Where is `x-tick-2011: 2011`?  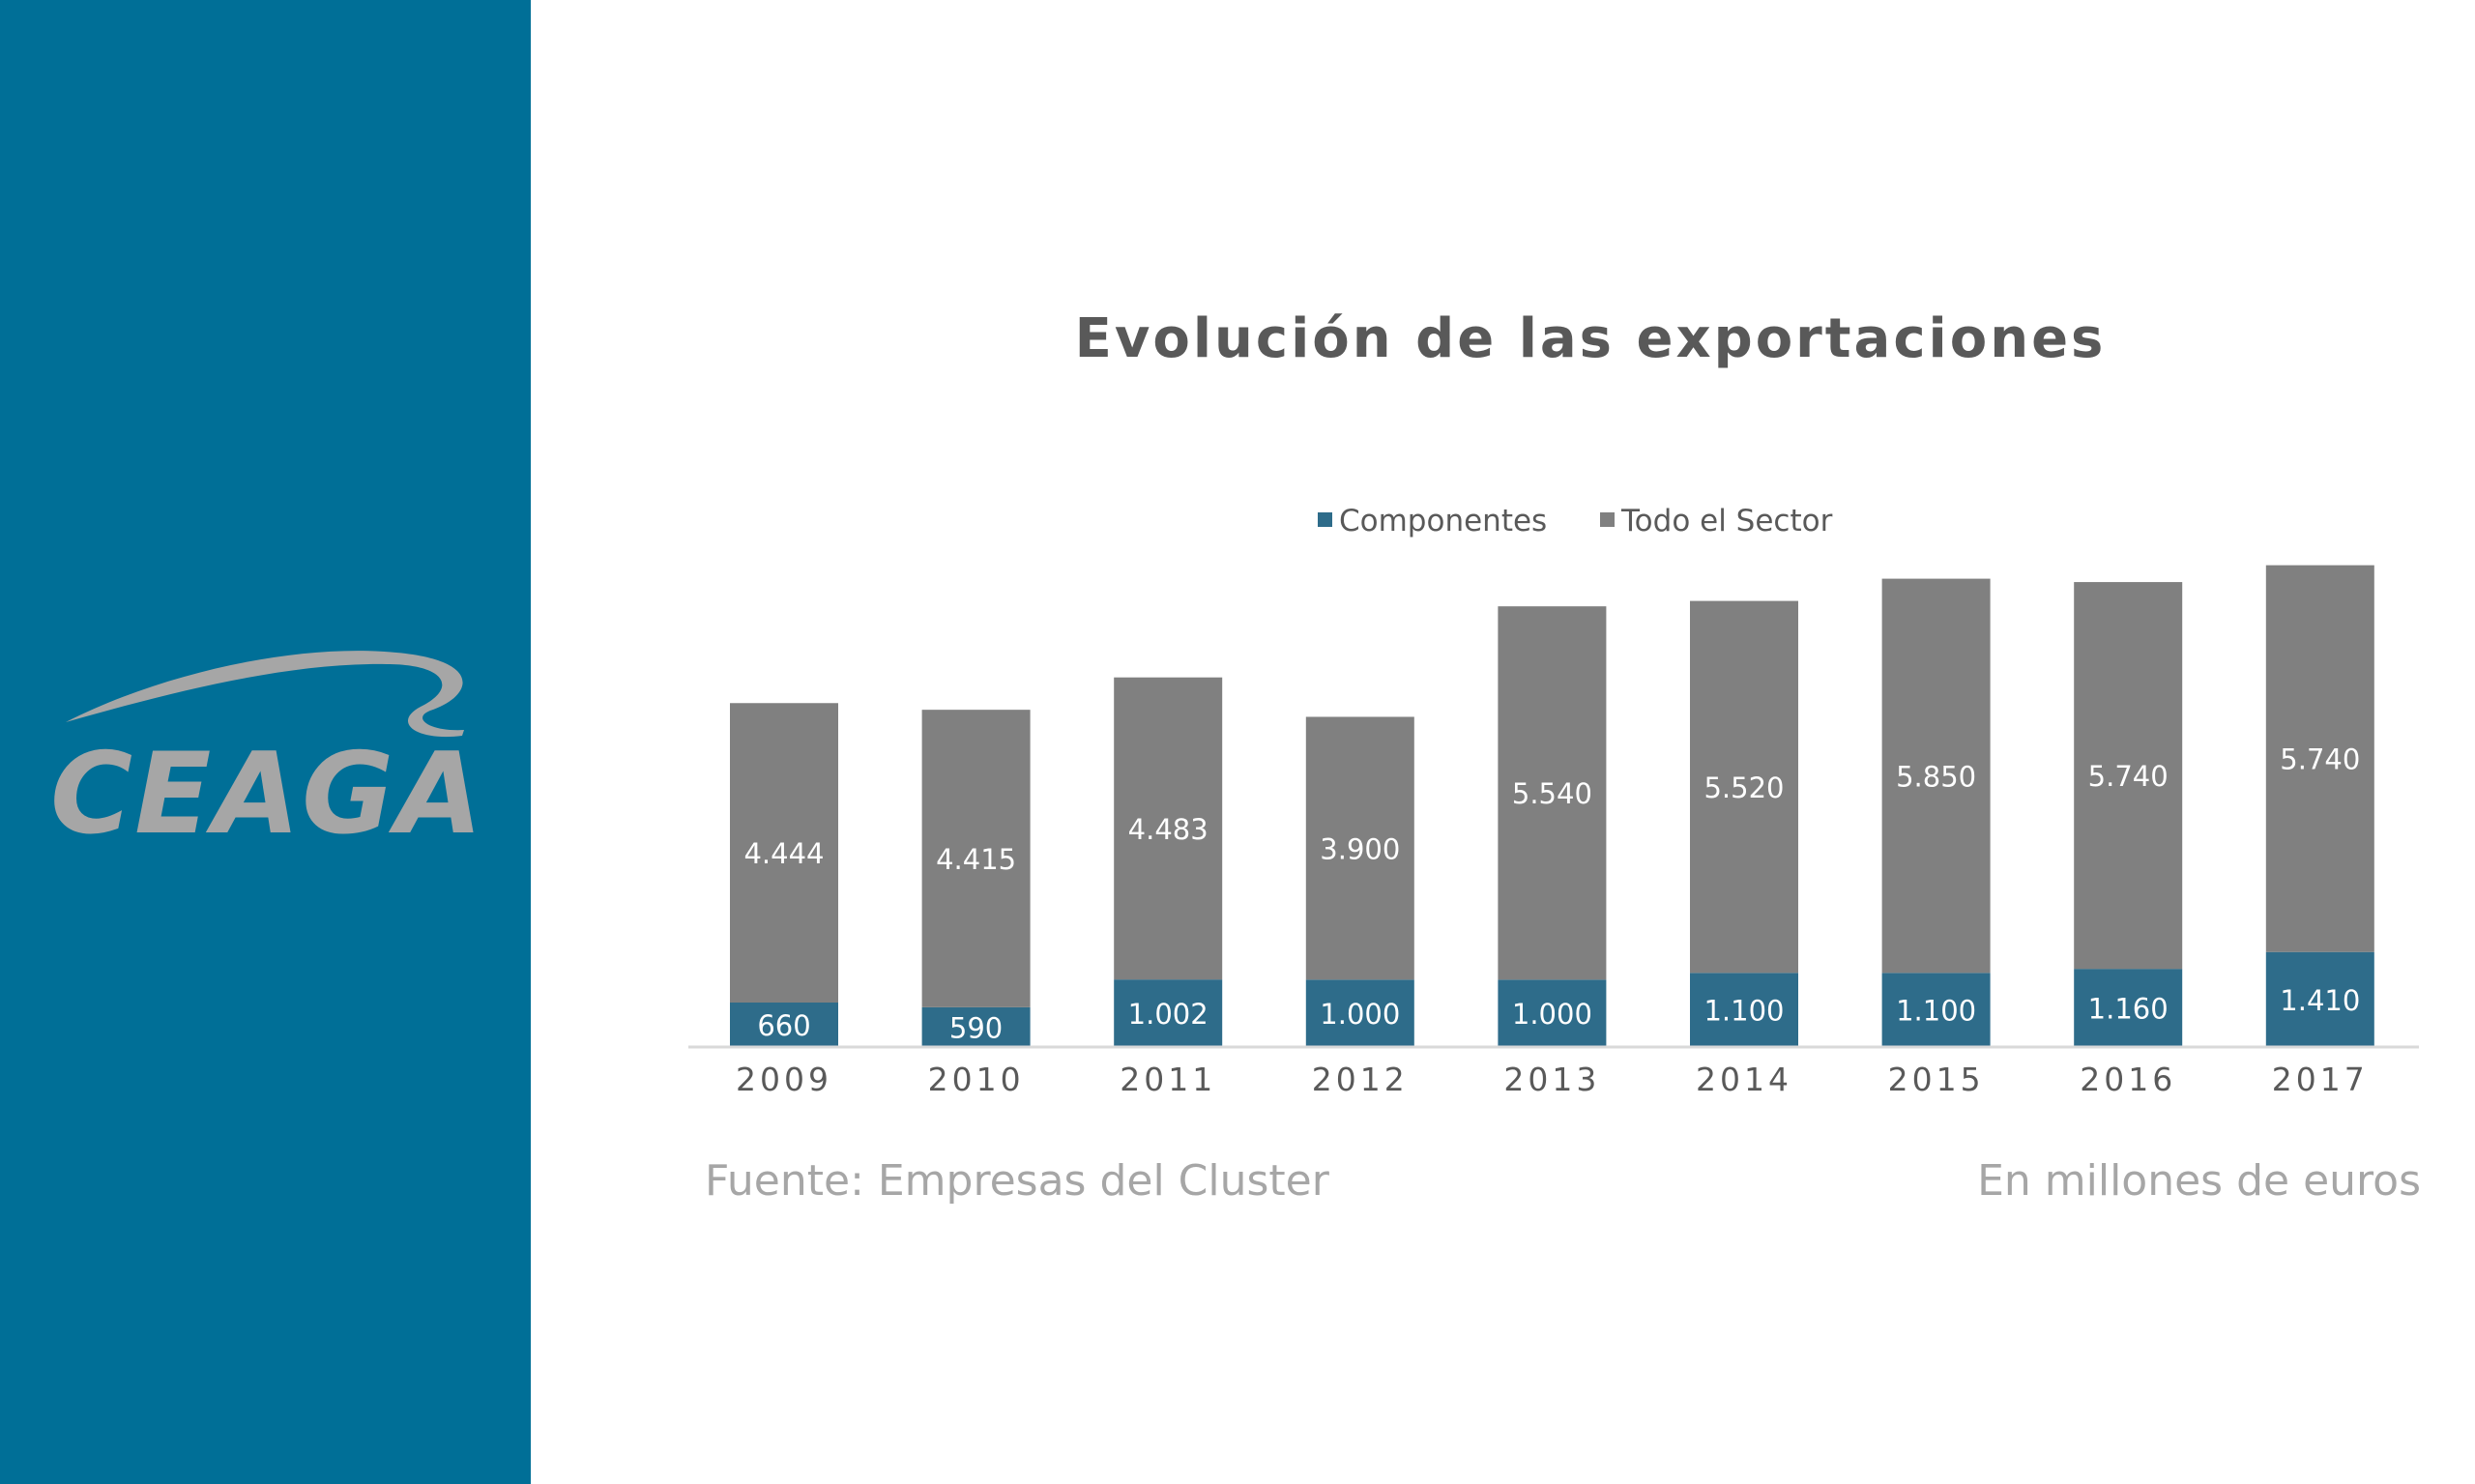 x-tick-2011: 2011 is located at coordinates (1168, 1080).